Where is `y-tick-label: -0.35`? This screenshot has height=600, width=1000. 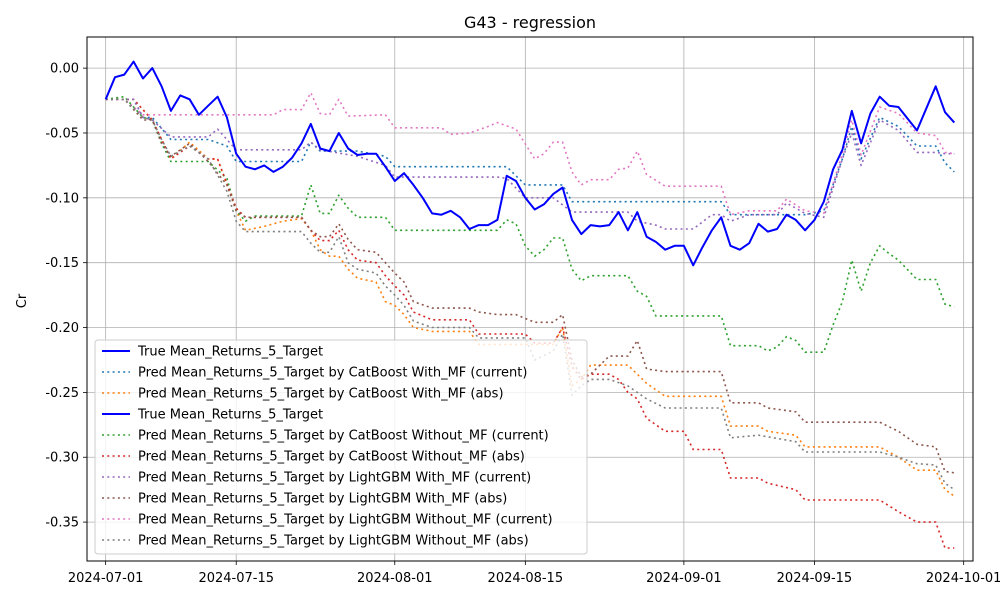 y-tick-label: -0.35 is located at coordinates (62, 523).